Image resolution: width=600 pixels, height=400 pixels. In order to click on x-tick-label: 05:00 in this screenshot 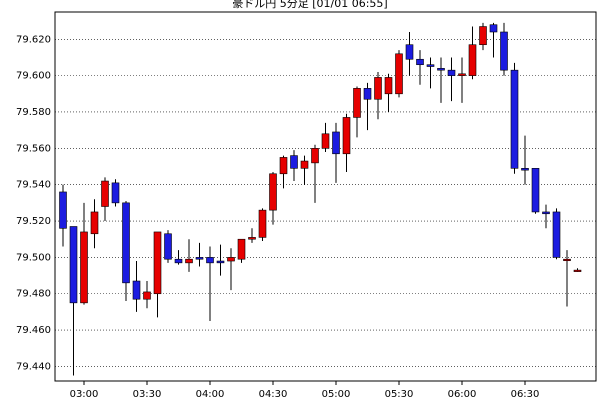, I will do `click(336, 394)`.